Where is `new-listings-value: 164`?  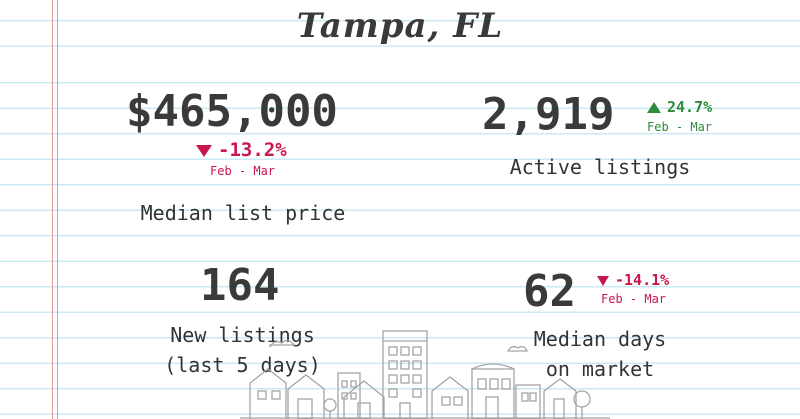
new-listings-value: 164 is located at coordinates (240, 285).